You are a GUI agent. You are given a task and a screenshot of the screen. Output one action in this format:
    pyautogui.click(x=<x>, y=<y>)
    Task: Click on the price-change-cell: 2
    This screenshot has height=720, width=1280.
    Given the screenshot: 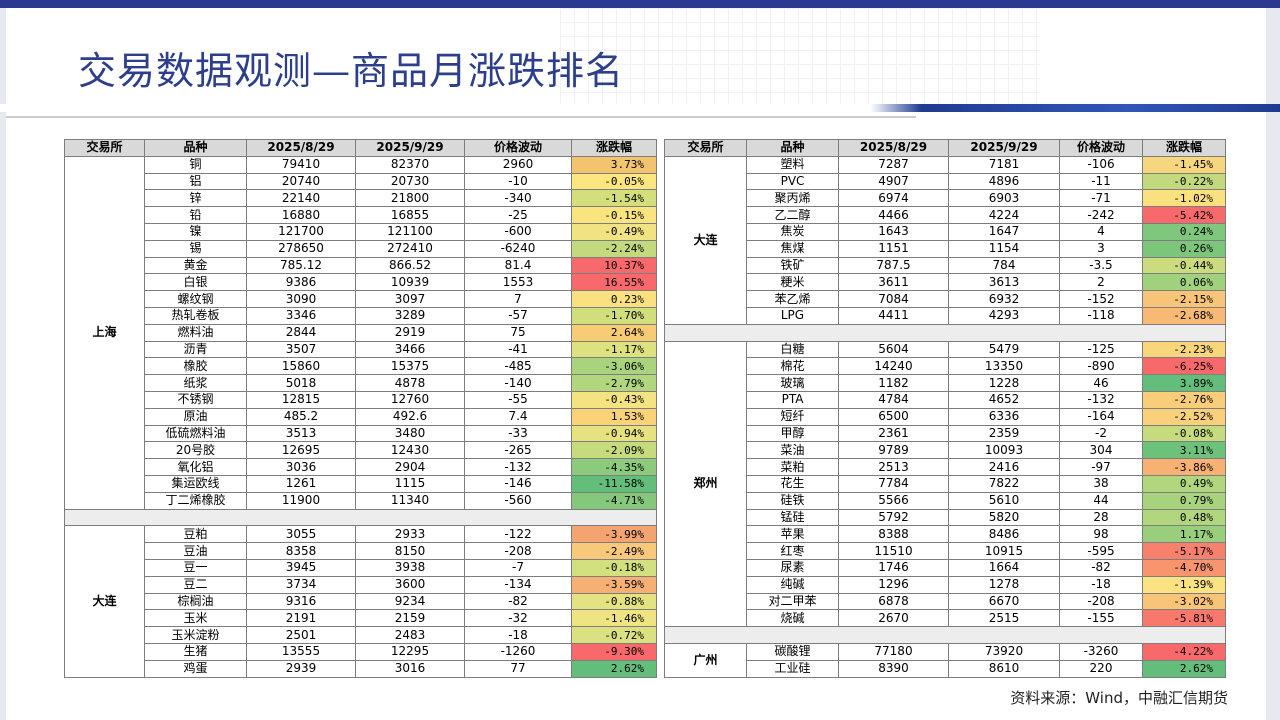 What is the action you would take?
    pyautogui.click(x=1101, y=282)
    